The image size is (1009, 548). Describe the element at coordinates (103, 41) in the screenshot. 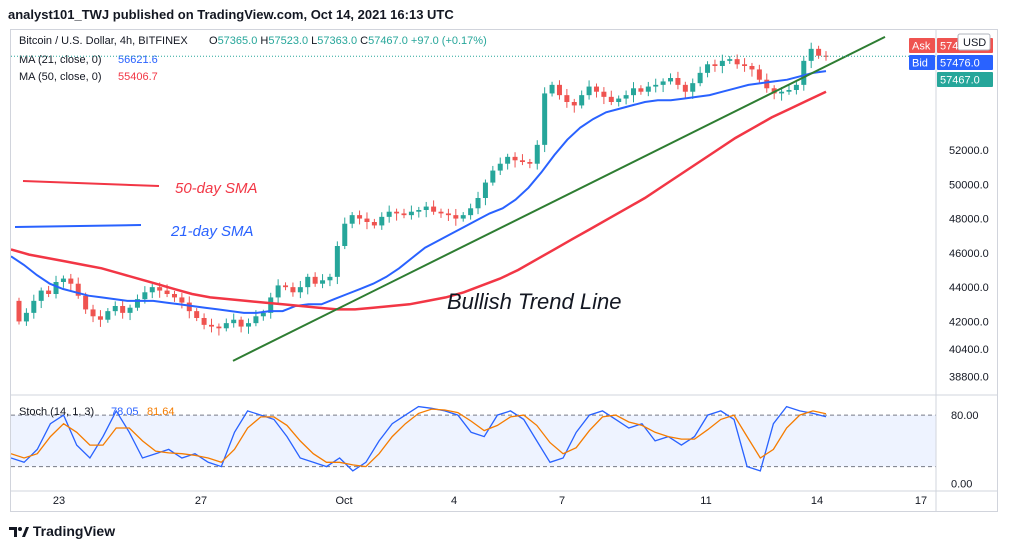

I see `symbol-title: Bitcoin / U.S. Dollar, 4h, BITFINEX` at that location.